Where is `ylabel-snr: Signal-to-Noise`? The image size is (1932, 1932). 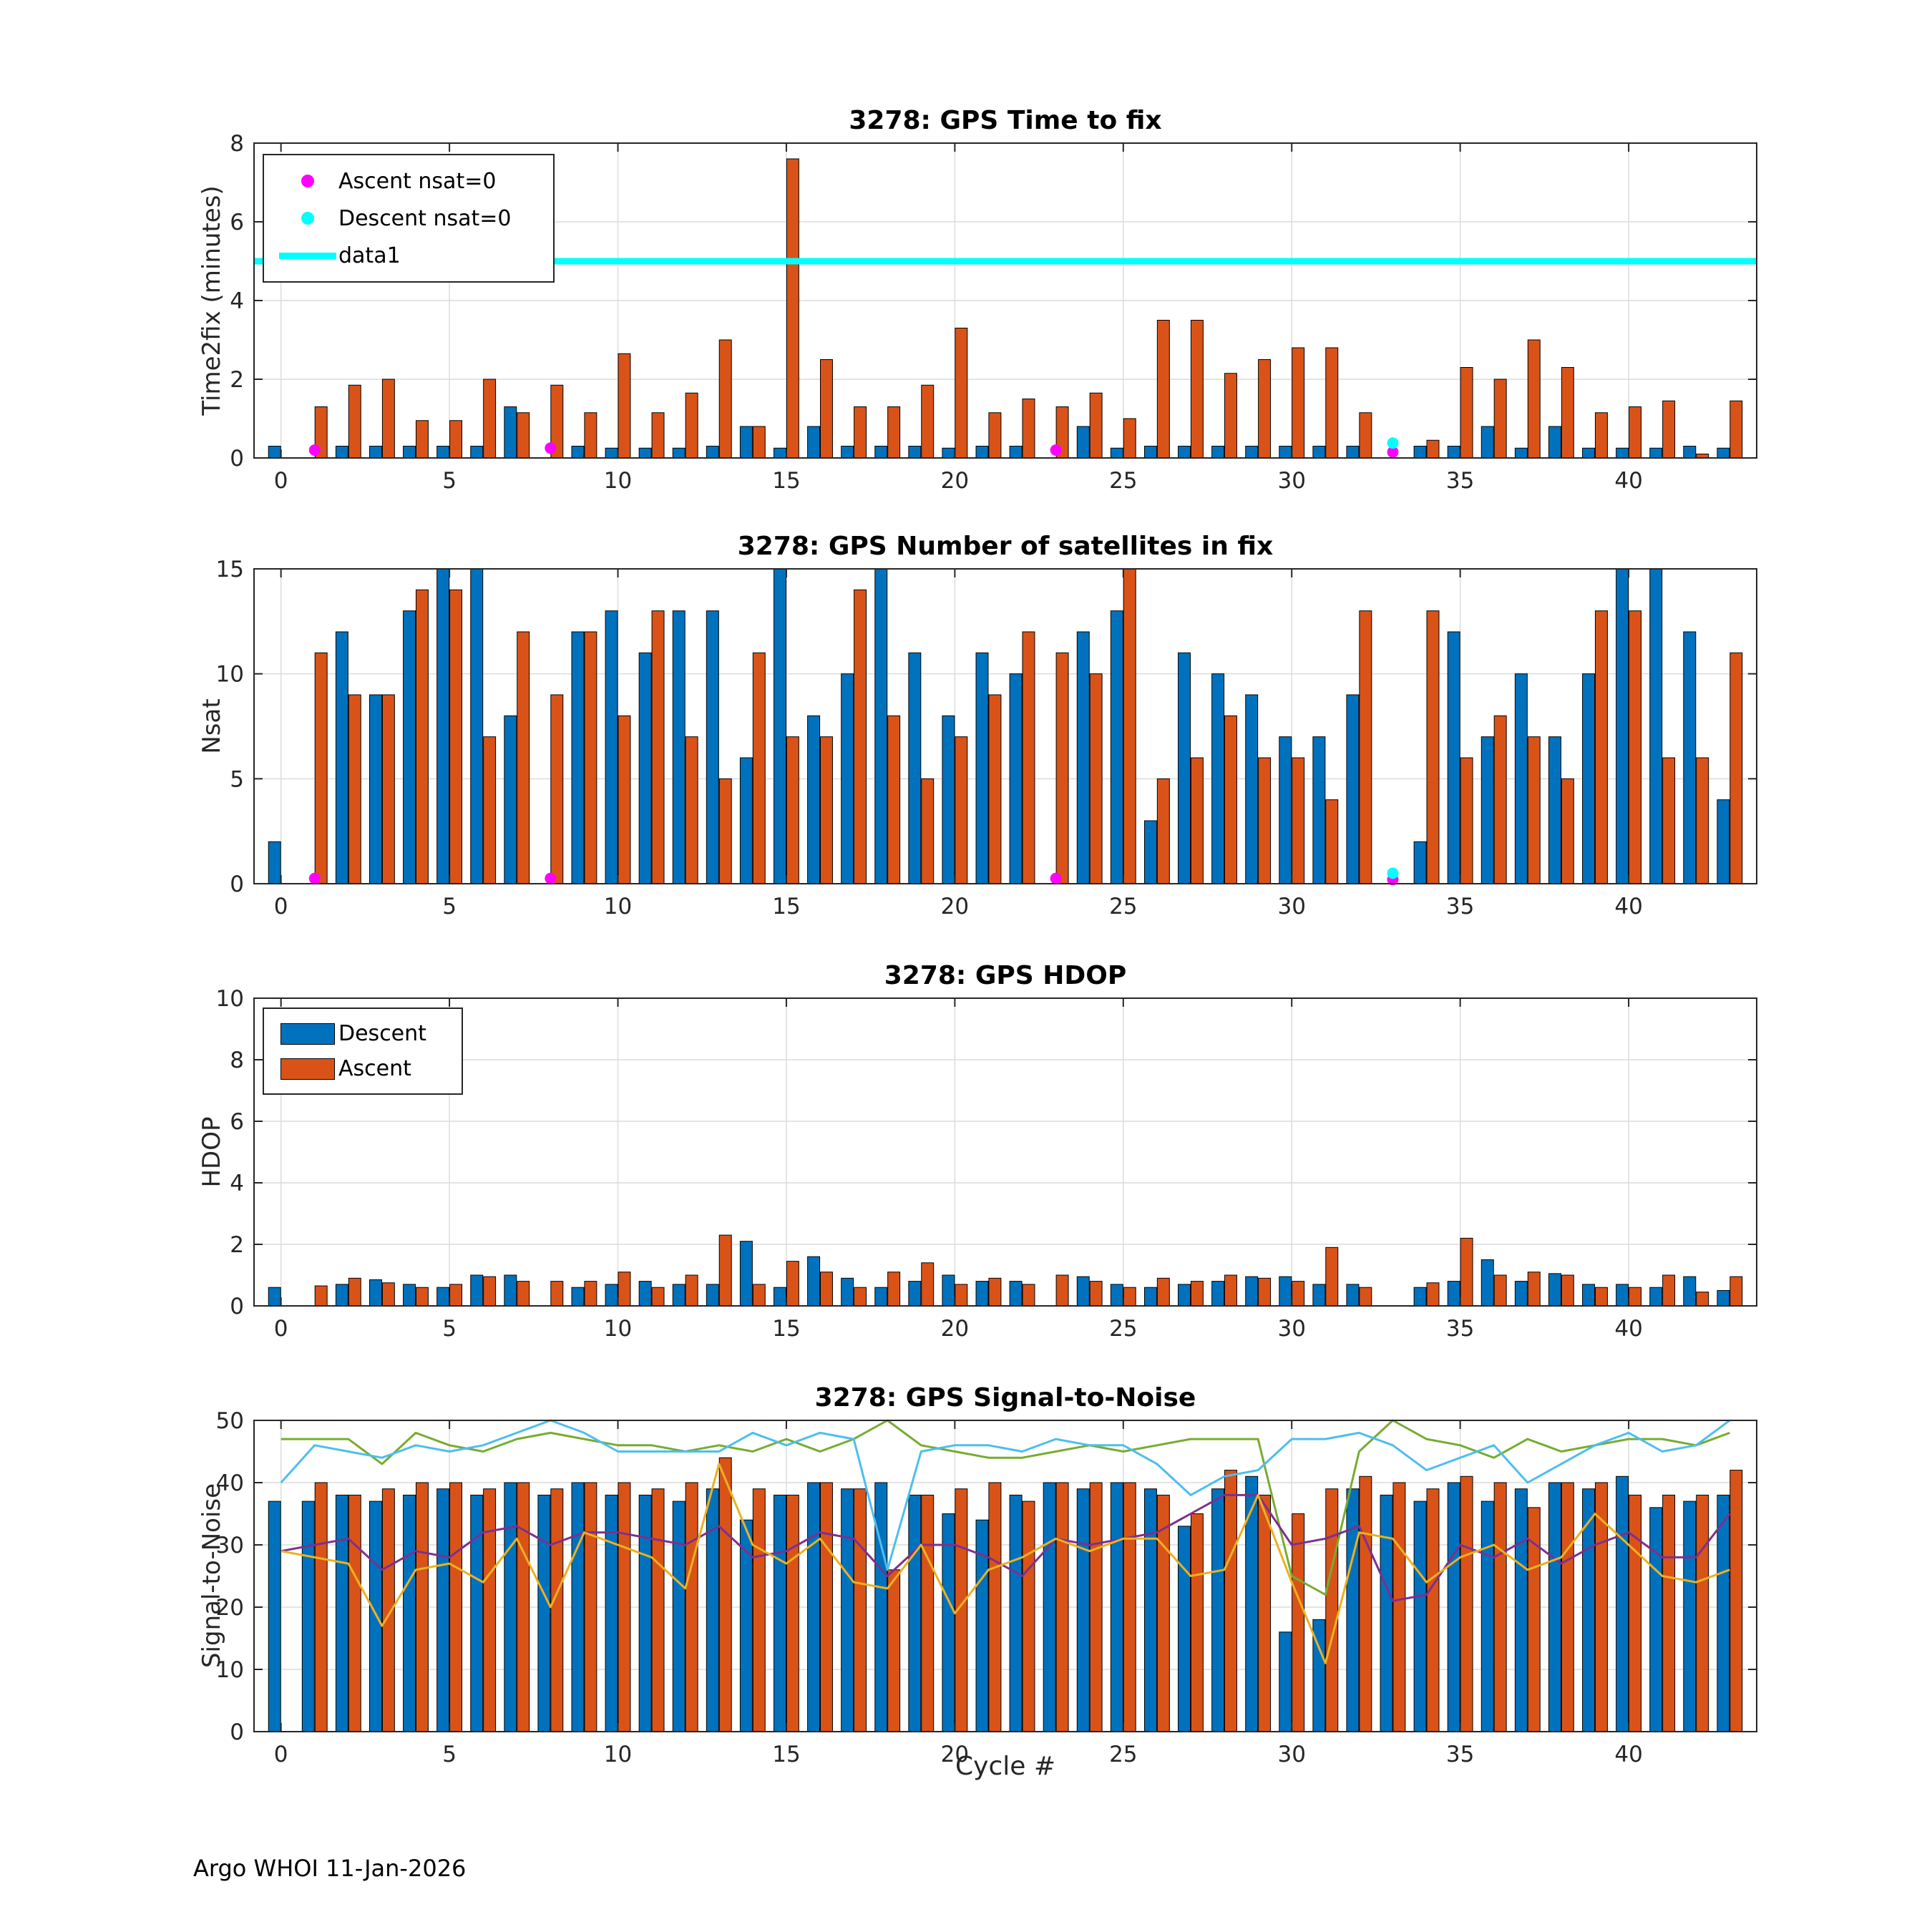
ylabel-snr: Signal-to-Noise is located at coordinates (211, 1576).